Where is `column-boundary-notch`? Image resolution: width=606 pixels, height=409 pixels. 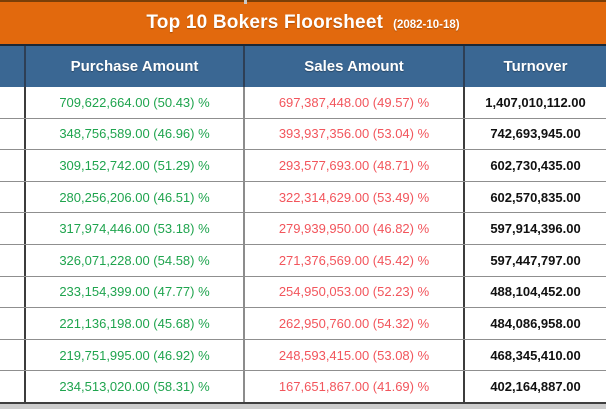
column-boundary-notch is located at coordinates (245, 2).